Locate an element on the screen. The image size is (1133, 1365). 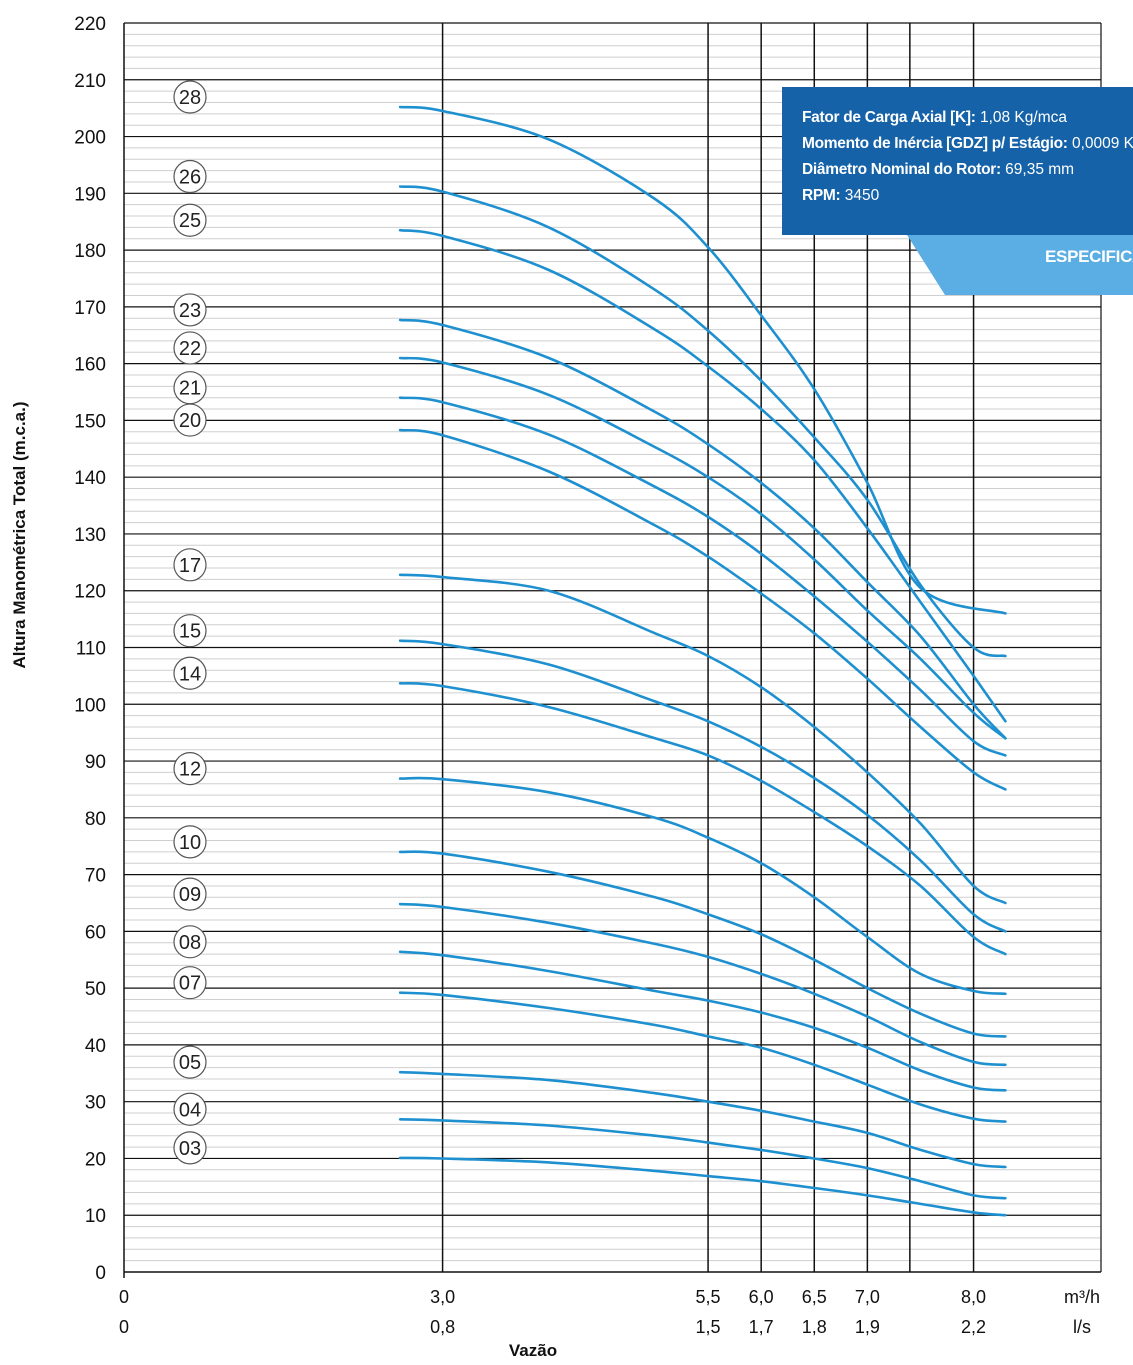
y-tick-label: 200 is located at coordinates (90, 138).